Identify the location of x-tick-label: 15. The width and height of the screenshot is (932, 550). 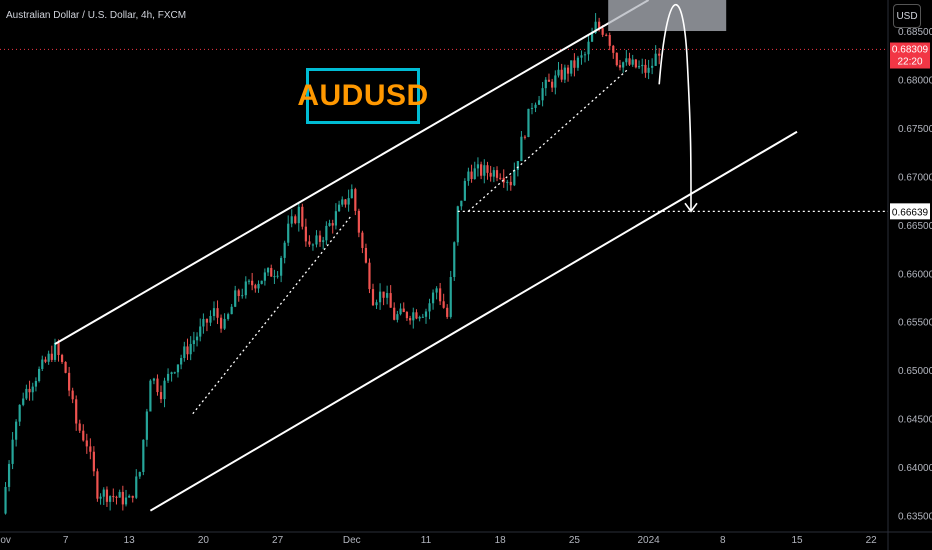
(797, 540).